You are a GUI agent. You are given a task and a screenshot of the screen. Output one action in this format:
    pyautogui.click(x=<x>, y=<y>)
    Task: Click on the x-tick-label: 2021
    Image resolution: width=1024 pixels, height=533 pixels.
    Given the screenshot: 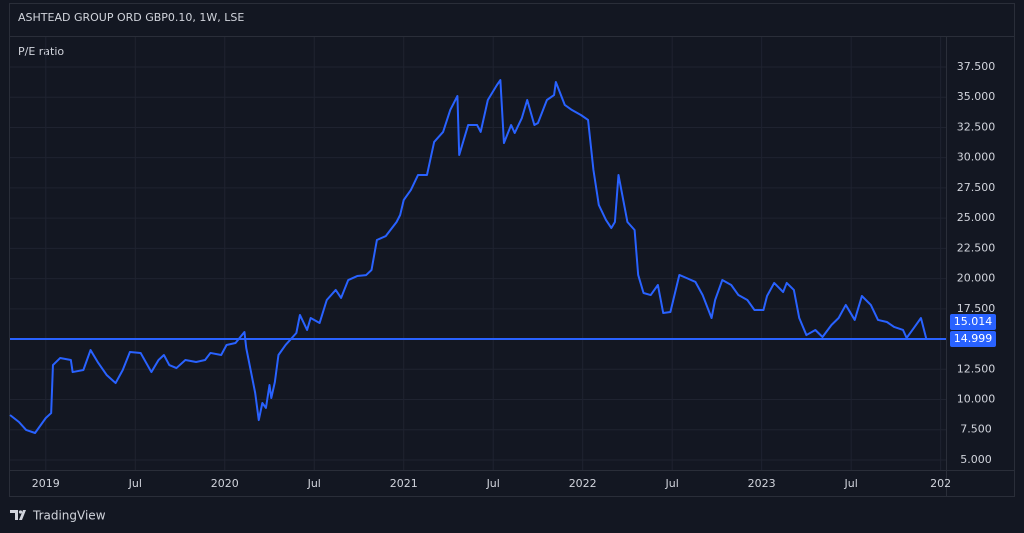 What is the action you would take?
    pyautogui.click(x=404, y=483)
    